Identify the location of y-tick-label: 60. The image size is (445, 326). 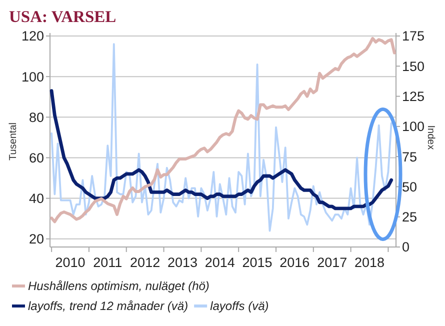
(36, 158).